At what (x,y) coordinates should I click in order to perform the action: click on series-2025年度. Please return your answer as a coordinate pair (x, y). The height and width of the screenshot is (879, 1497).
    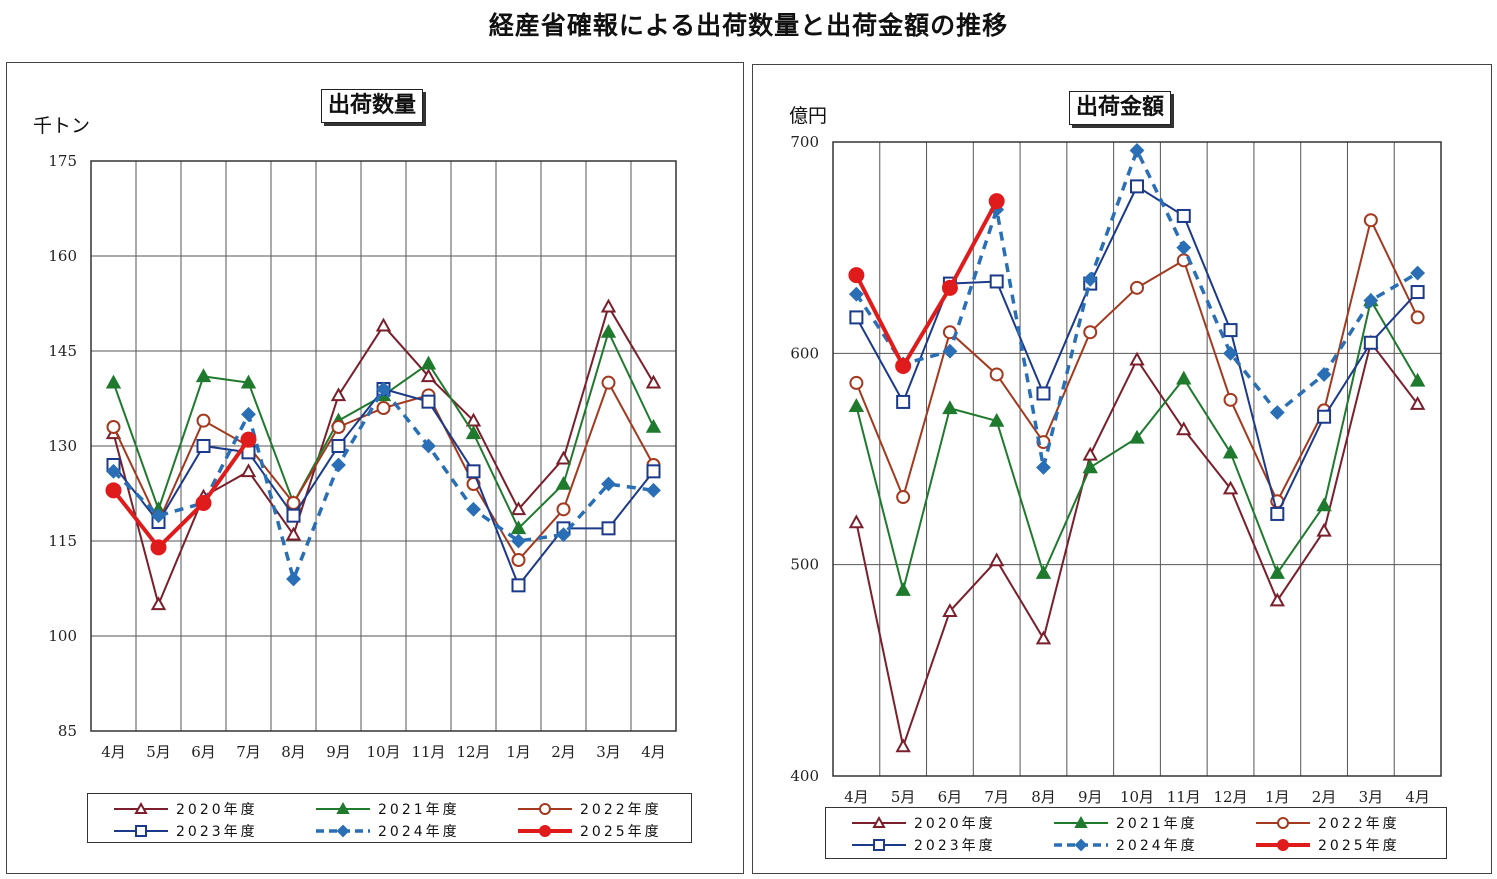
    Looking at the image, I should click on (926, 284).